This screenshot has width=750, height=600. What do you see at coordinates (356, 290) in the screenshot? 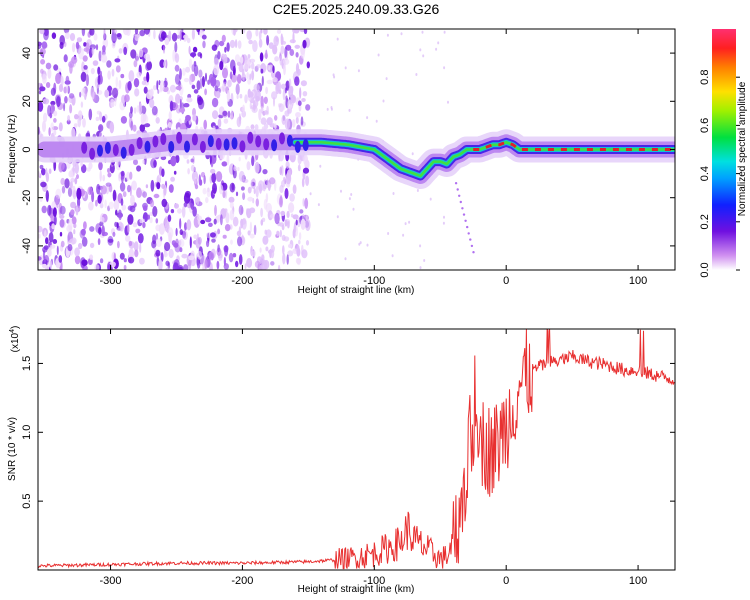
I see `spectrogram-x-label: Height of straight line (km)` at bounding box center [356, 290].